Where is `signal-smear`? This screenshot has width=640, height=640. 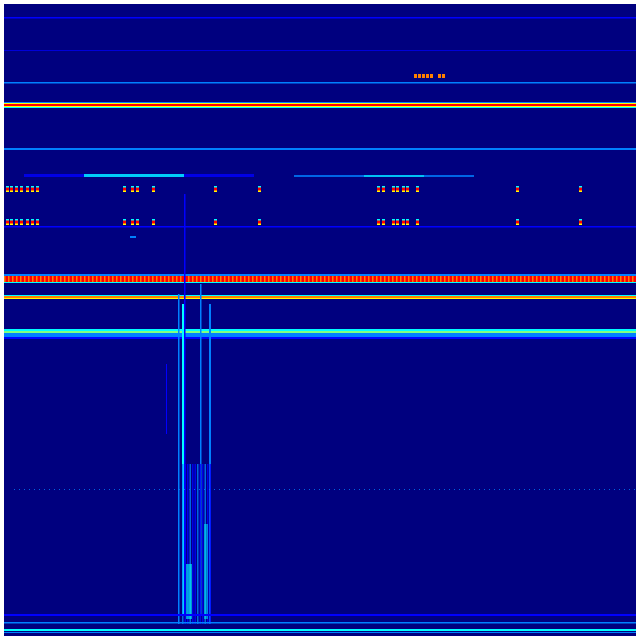 signal-smear is located at coordinates (394, 176).